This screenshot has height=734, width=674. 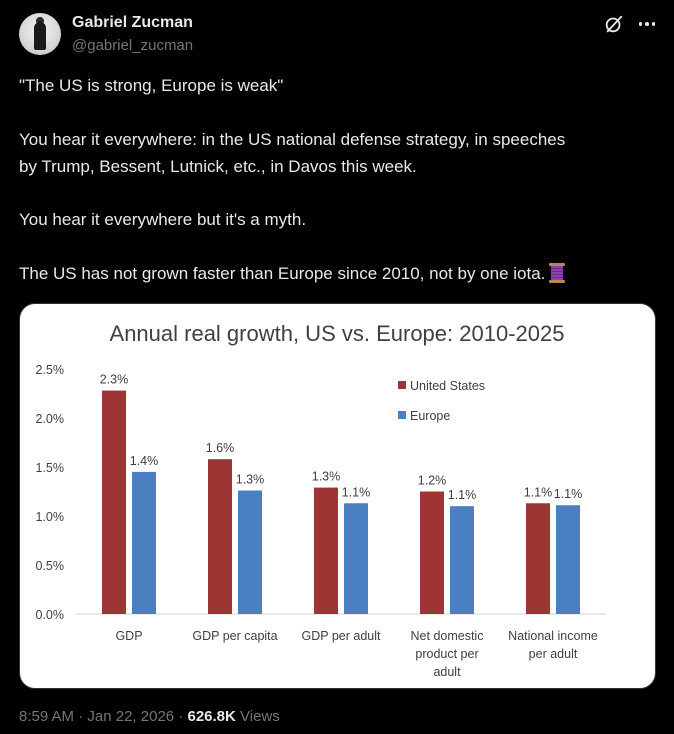 I want to click on data-label-united-states: 1.6%, so click(x=220, y=448).